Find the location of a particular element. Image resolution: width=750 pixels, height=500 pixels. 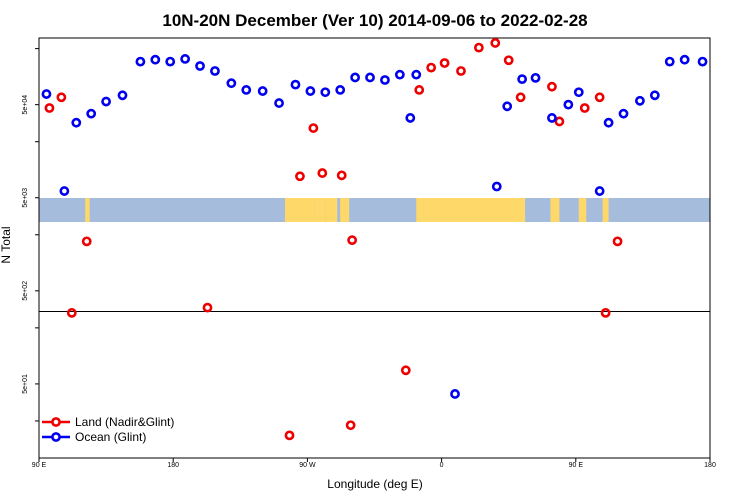

legend-label: Ocean (Glint) is located at coordinates (110, 437).